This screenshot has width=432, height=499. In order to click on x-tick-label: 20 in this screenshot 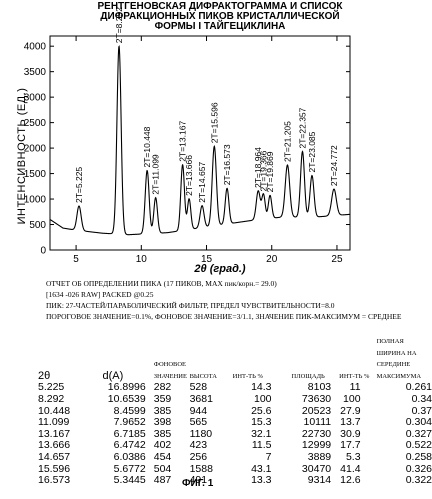, I will do `click(272, 259)`.